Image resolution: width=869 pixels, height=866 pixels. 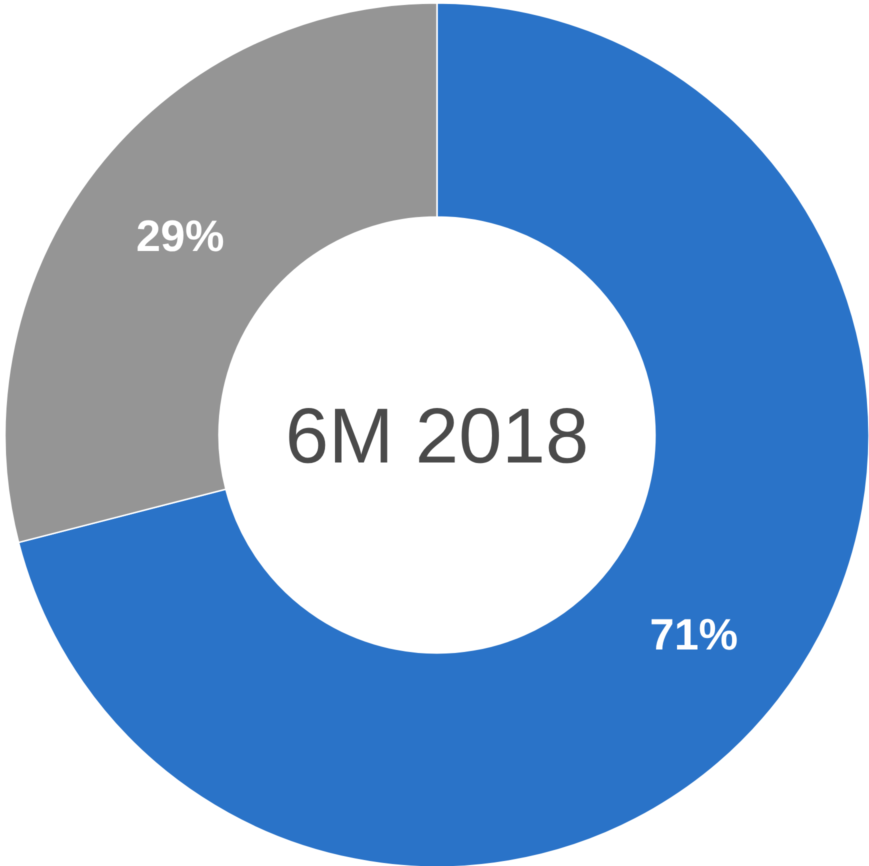 I want to click on data-label: 71%, so click(x=694, y=635).